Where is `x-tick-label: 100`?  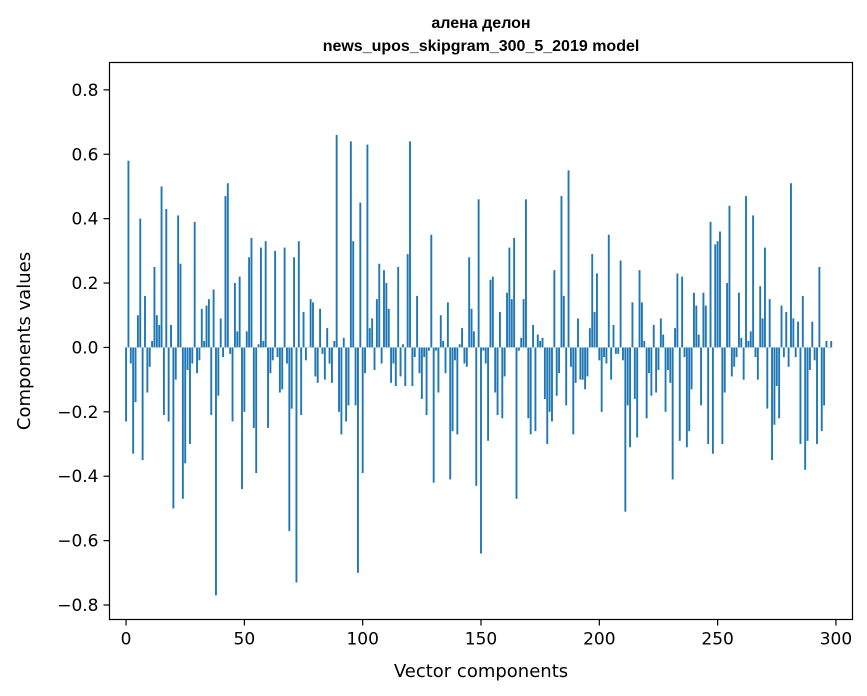
x-tick-label: 100 is located at coordinates (362, 640).